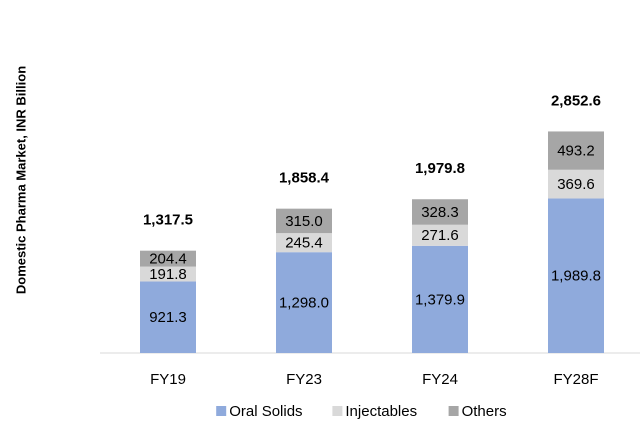 This screenshot has width=641, height=424. I want to click on x-tick-label: FY23, so click(304, 379).